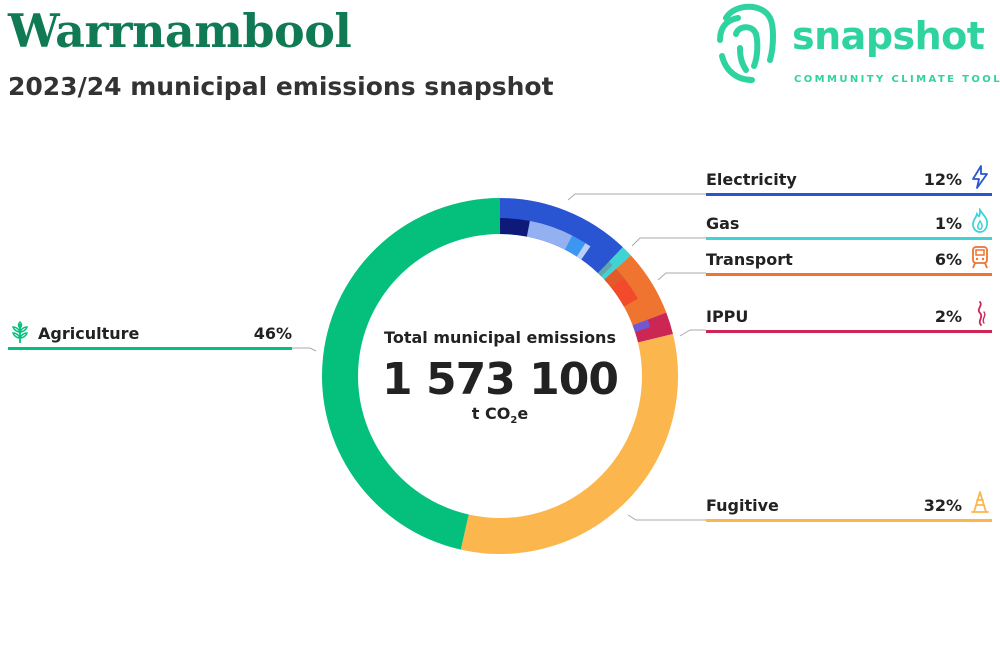  What do you see at coordinates (948, 316) in the screenshot?
I see `legend-percent: 2%` at bounding box center [948, 316].